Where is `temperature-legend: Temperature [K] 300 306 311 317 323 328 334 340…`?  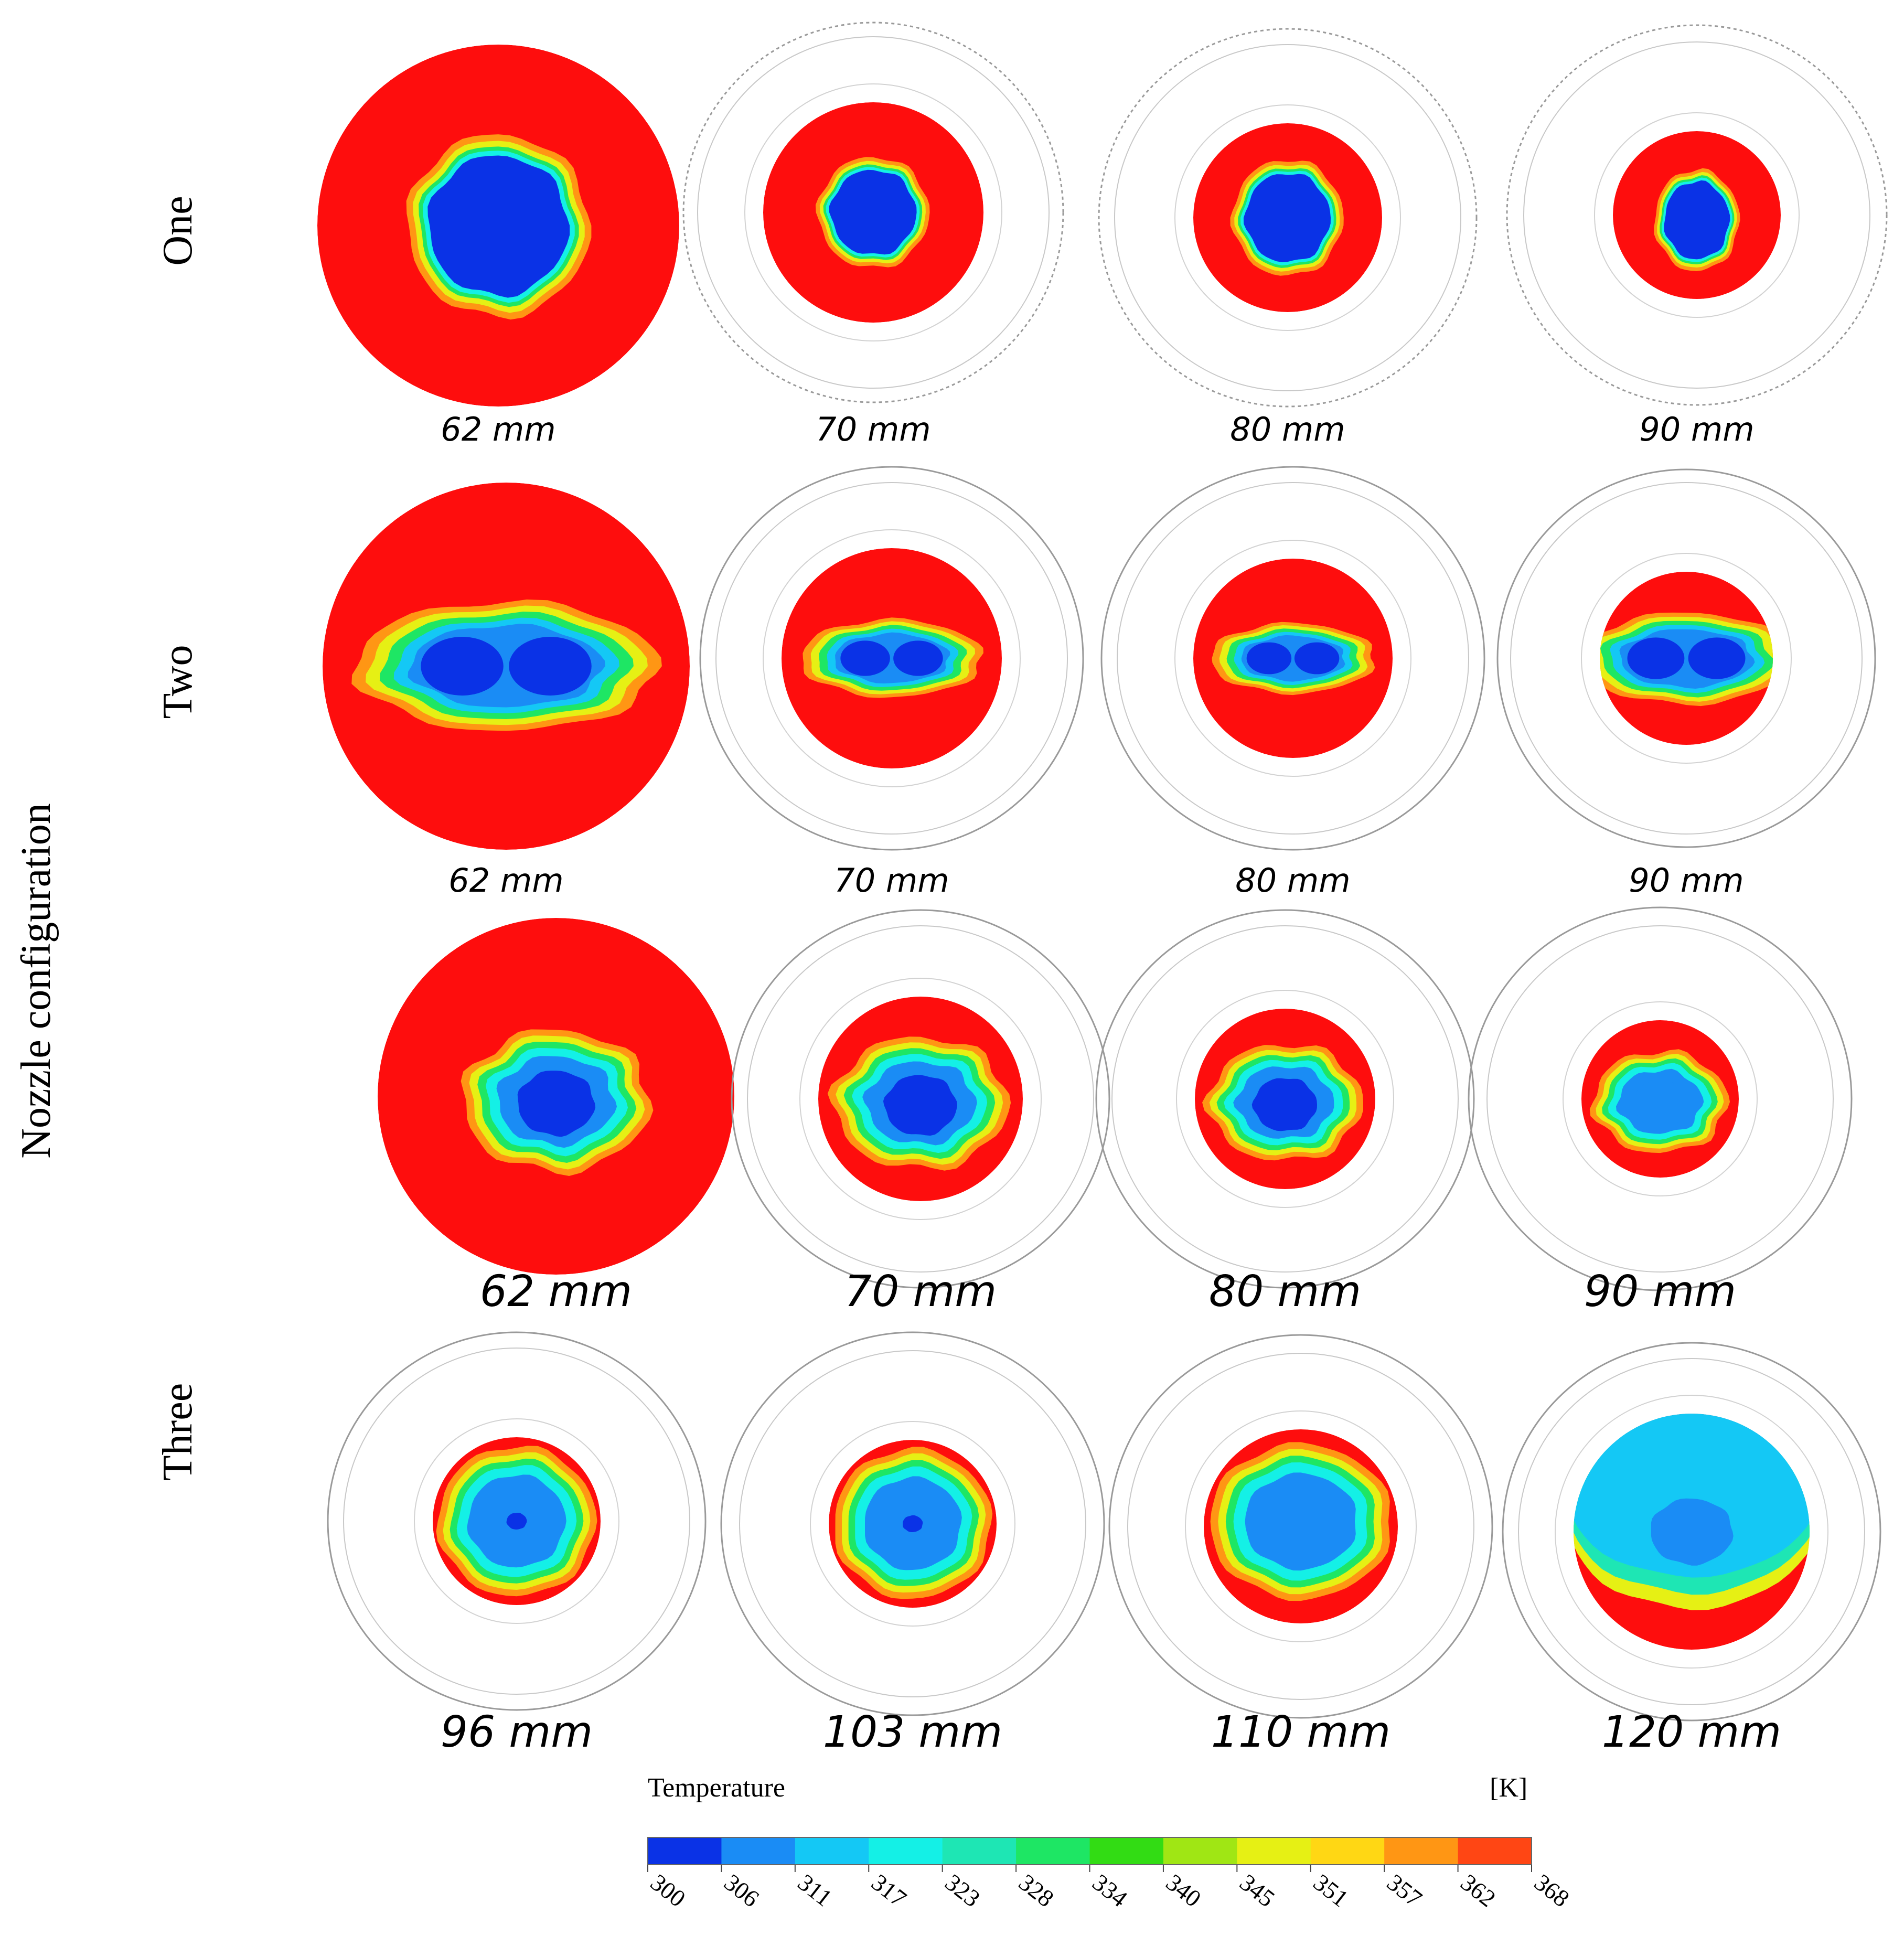 temperature-legend: Temperature [K] 300 306 311 317 323 328 334 340… is located at coordinates (1111, 1842).